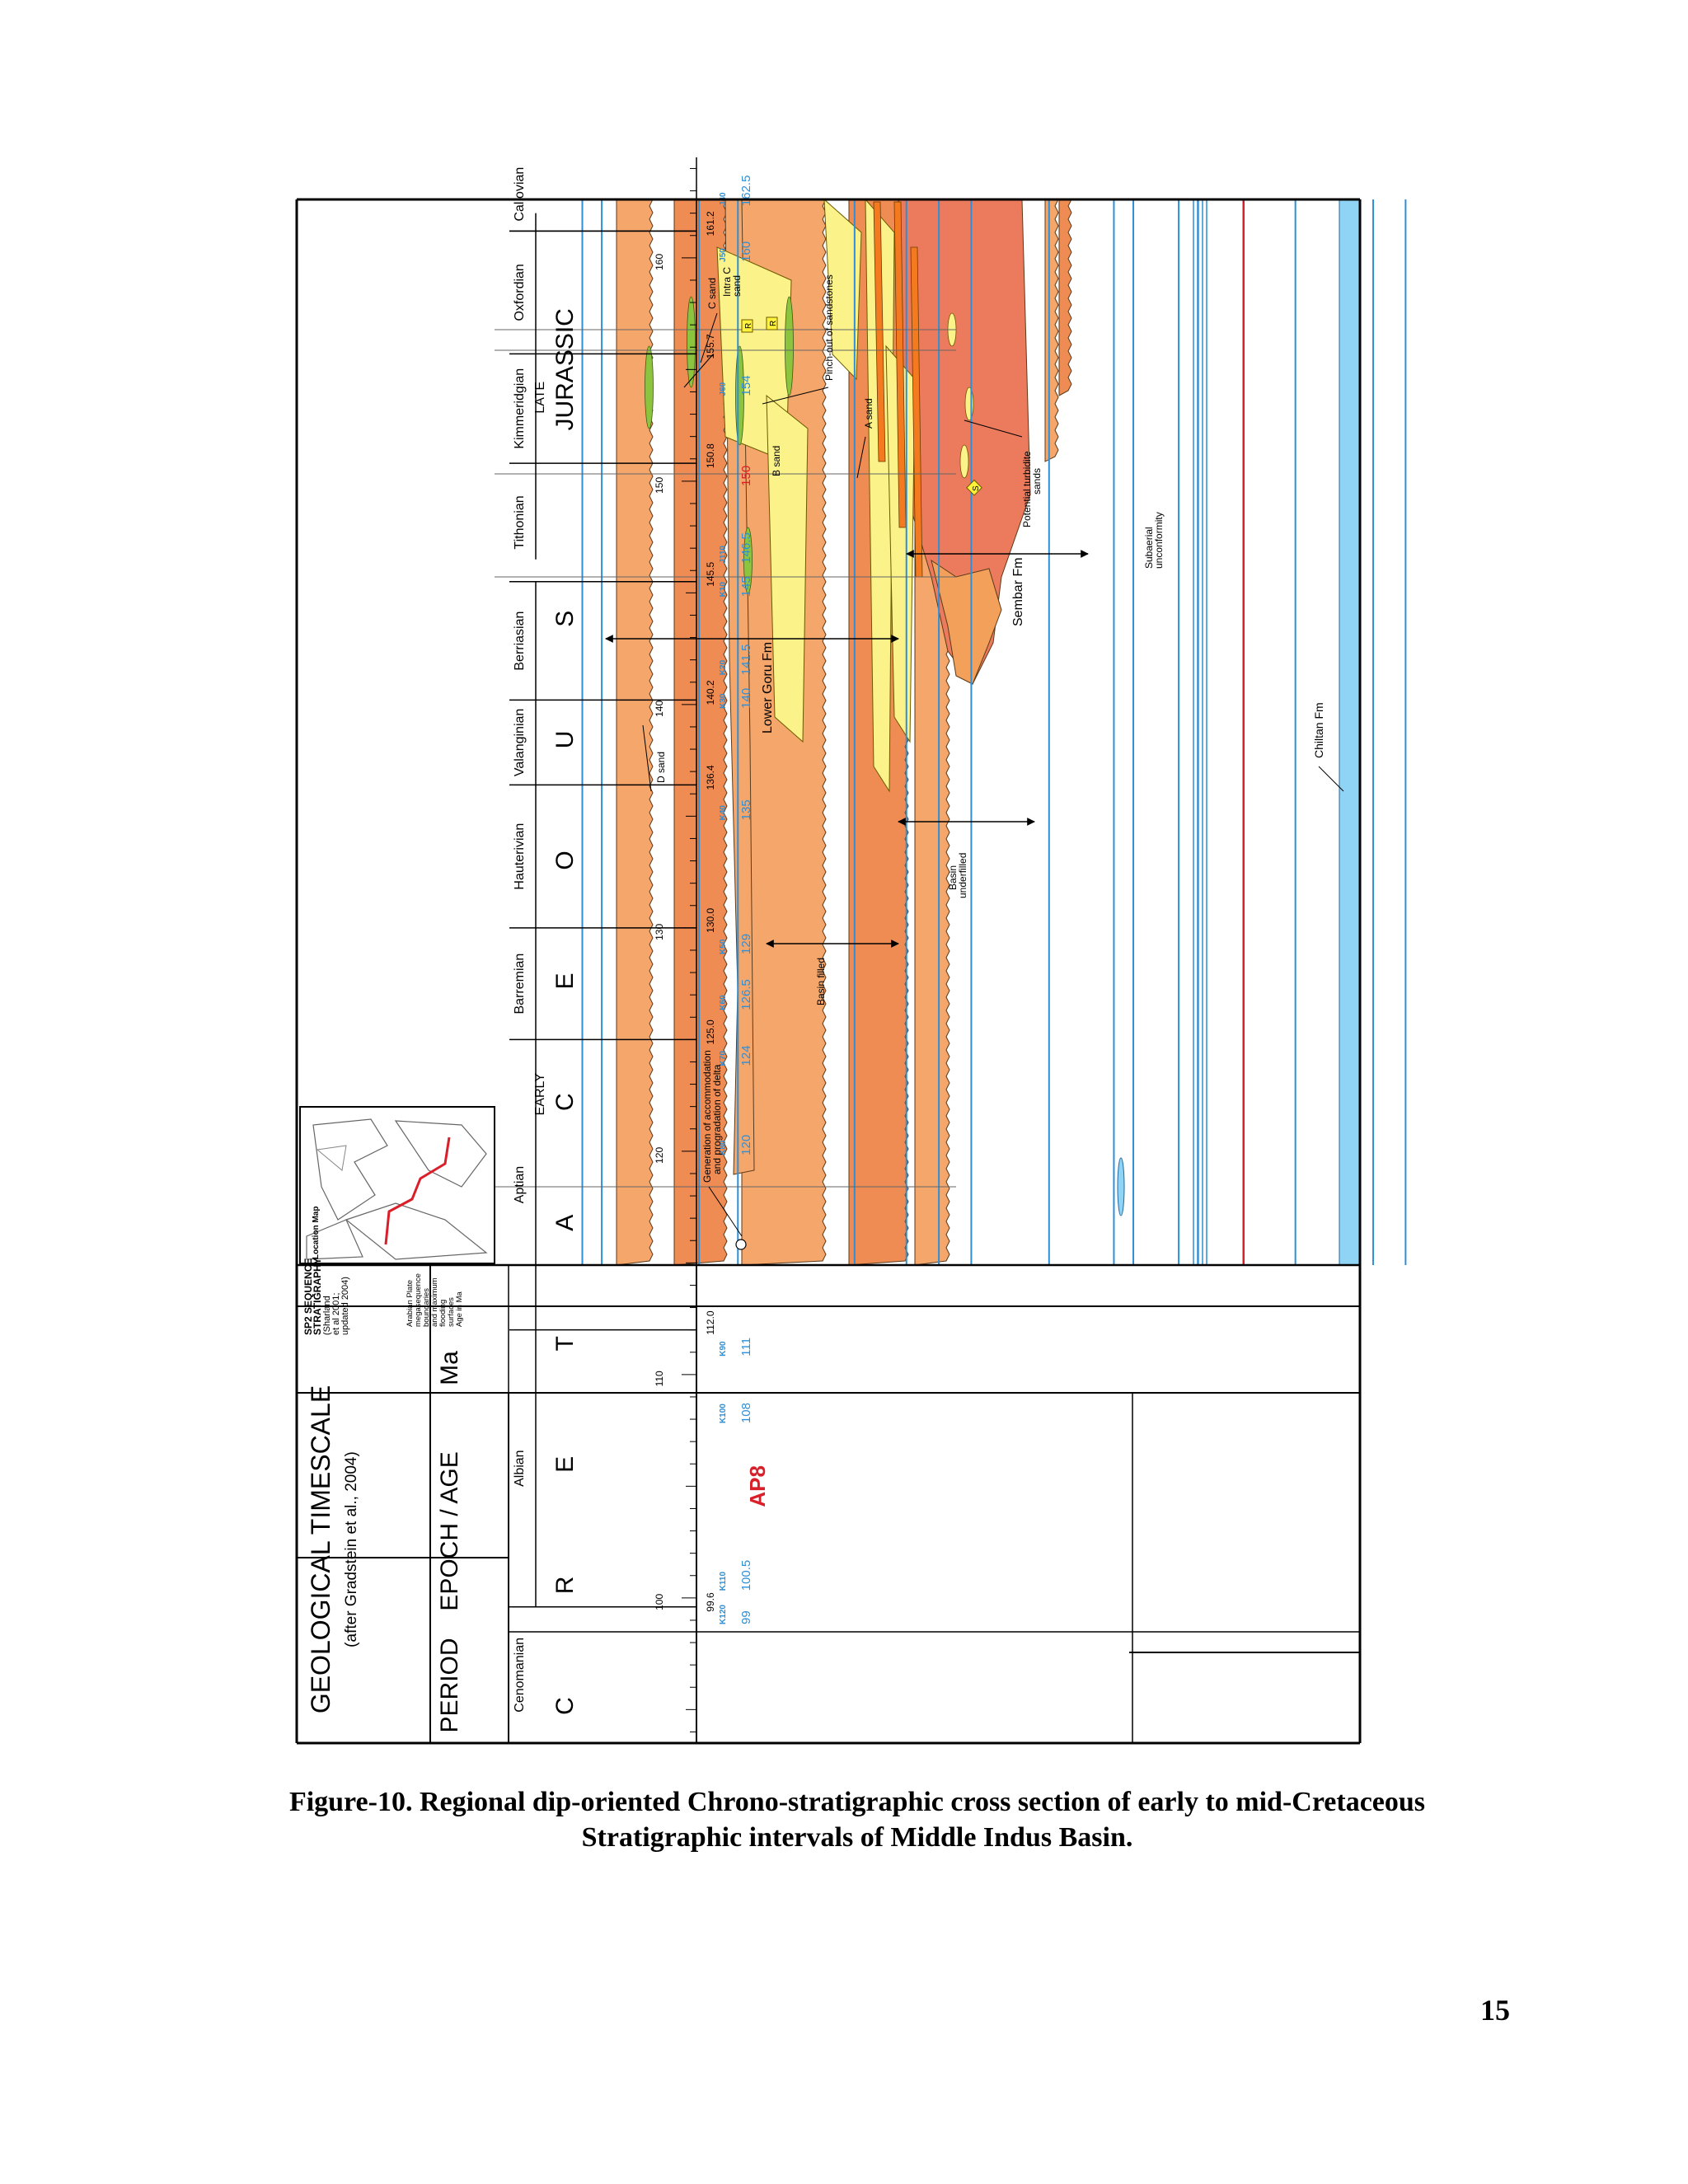 The height and width of the screenshot is (2184, 1688). I want to click on stage-name: Aptian, so click(520, 1184).